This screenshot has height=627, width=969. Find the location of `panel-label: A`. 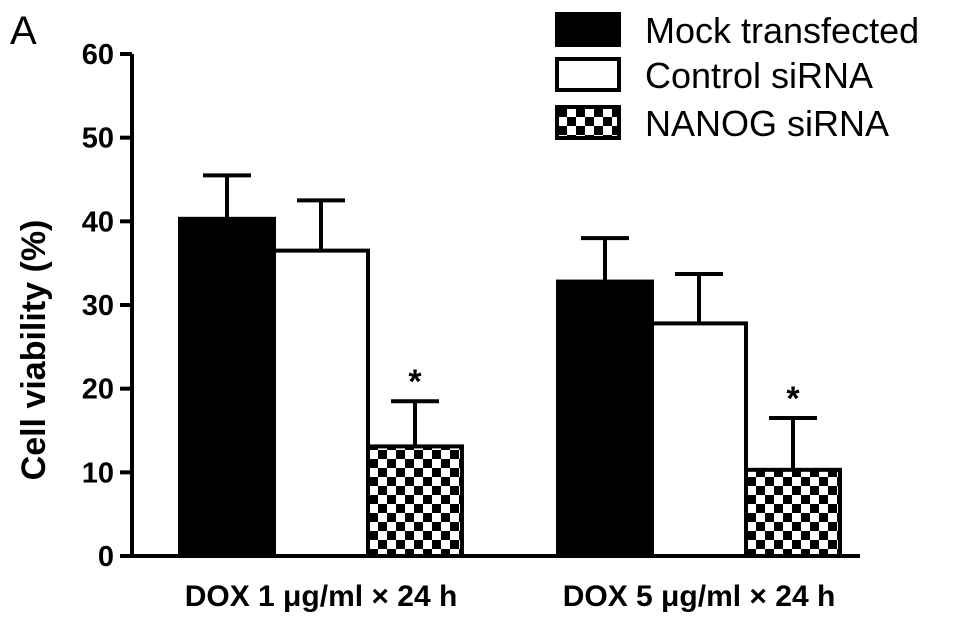

panel-label: A is located at coordinates (23, 31).